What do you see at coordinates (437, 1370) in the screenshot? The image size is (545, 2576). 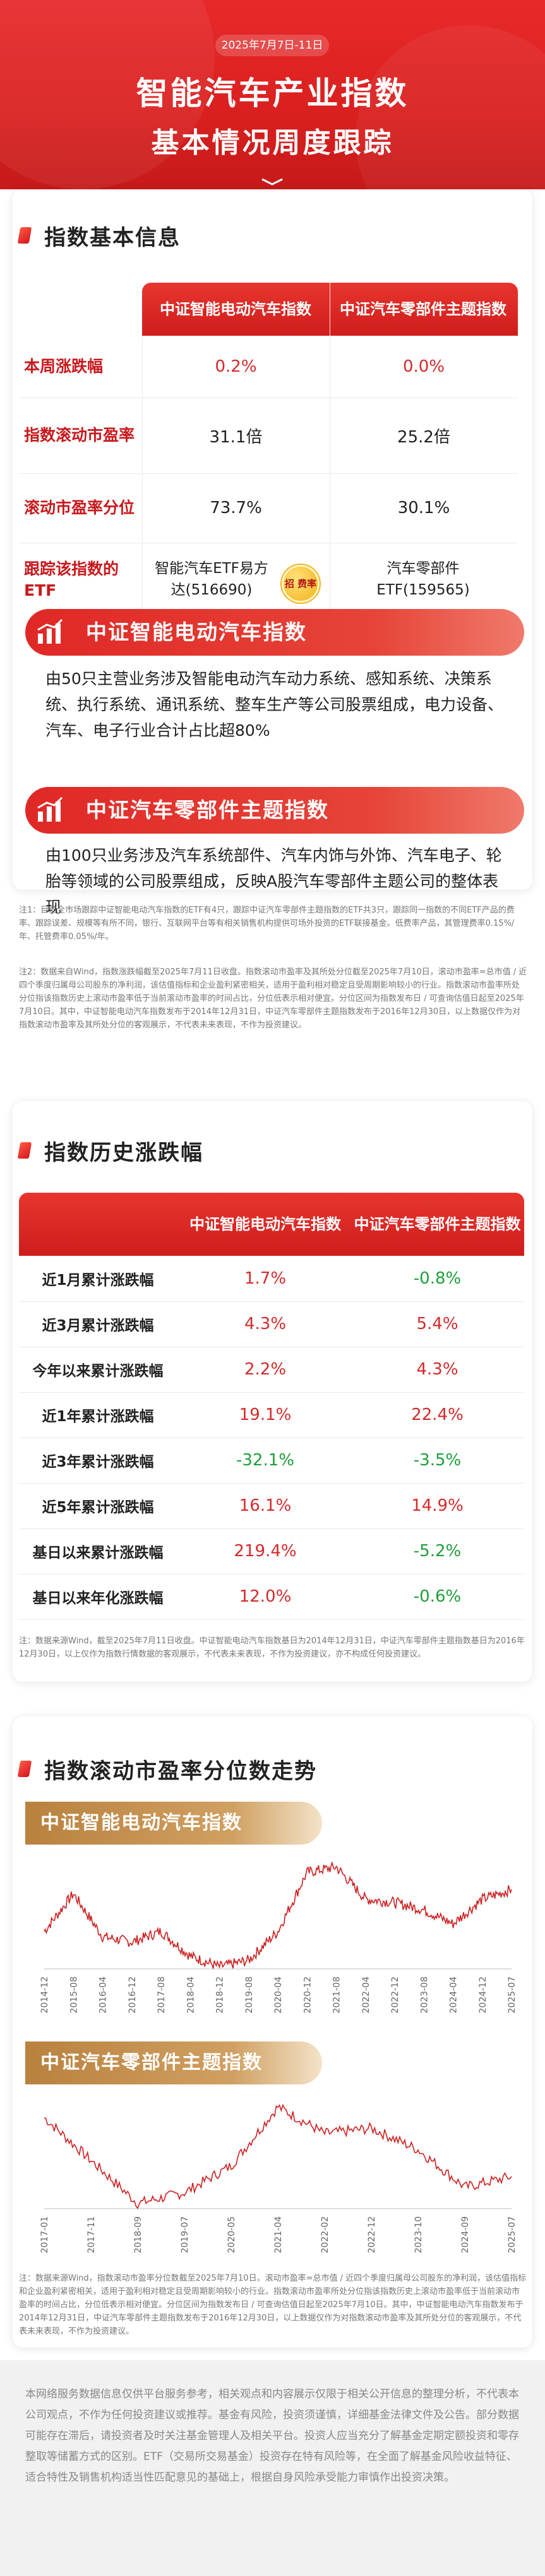 I see `history-value-2: 4.3%` at bounding box center [437, 1370].